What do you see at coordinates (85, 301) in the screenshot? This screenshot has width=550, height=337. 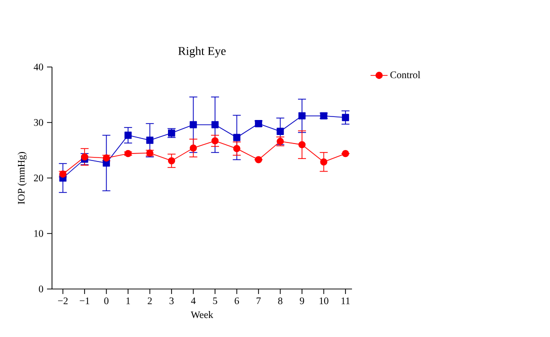 I see `x-tick-label: −1` at bounding box center [85, 301].